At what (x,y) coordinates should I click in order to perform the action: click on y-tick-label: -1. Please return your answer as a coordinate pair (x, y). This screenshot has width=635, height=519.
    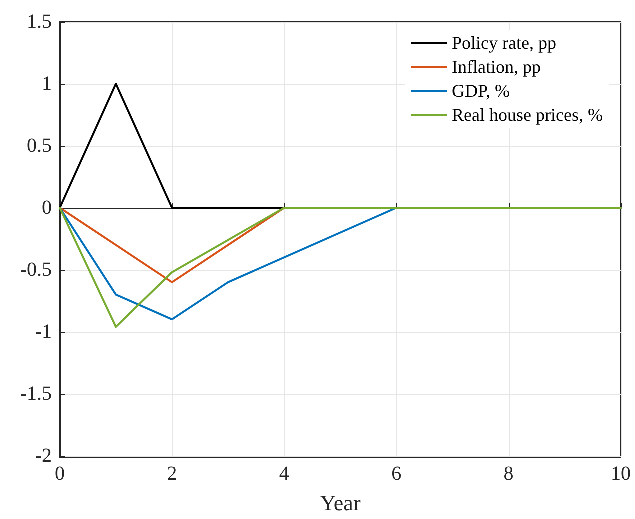
    Looking at the image, I should click on (43, 332).